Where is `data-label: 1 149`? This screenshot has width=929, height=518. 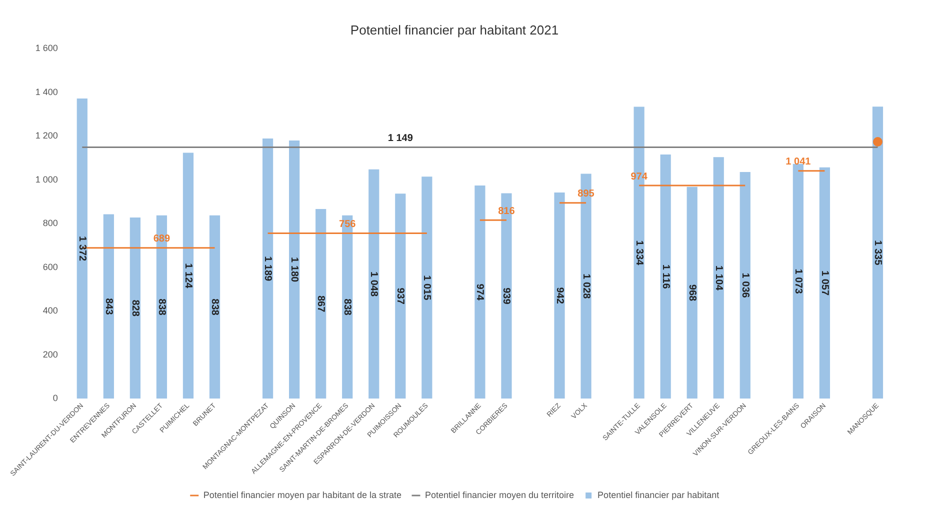 data-label: 1 149 is located at coordinates (401, 138).